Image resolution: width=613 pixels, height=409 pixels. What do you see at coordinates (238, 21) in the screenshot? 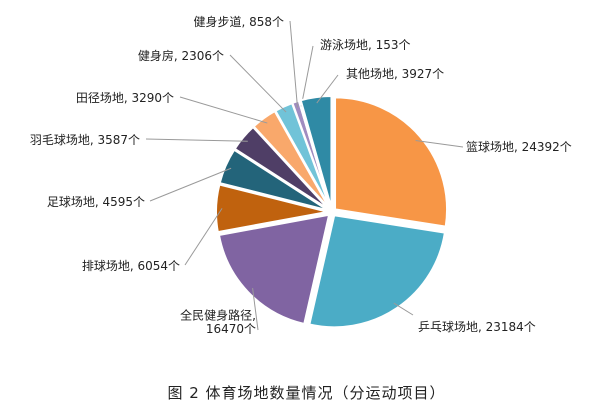
I see `slice-label-8: 健身步道, 858个` at bounding box center [238, 21].